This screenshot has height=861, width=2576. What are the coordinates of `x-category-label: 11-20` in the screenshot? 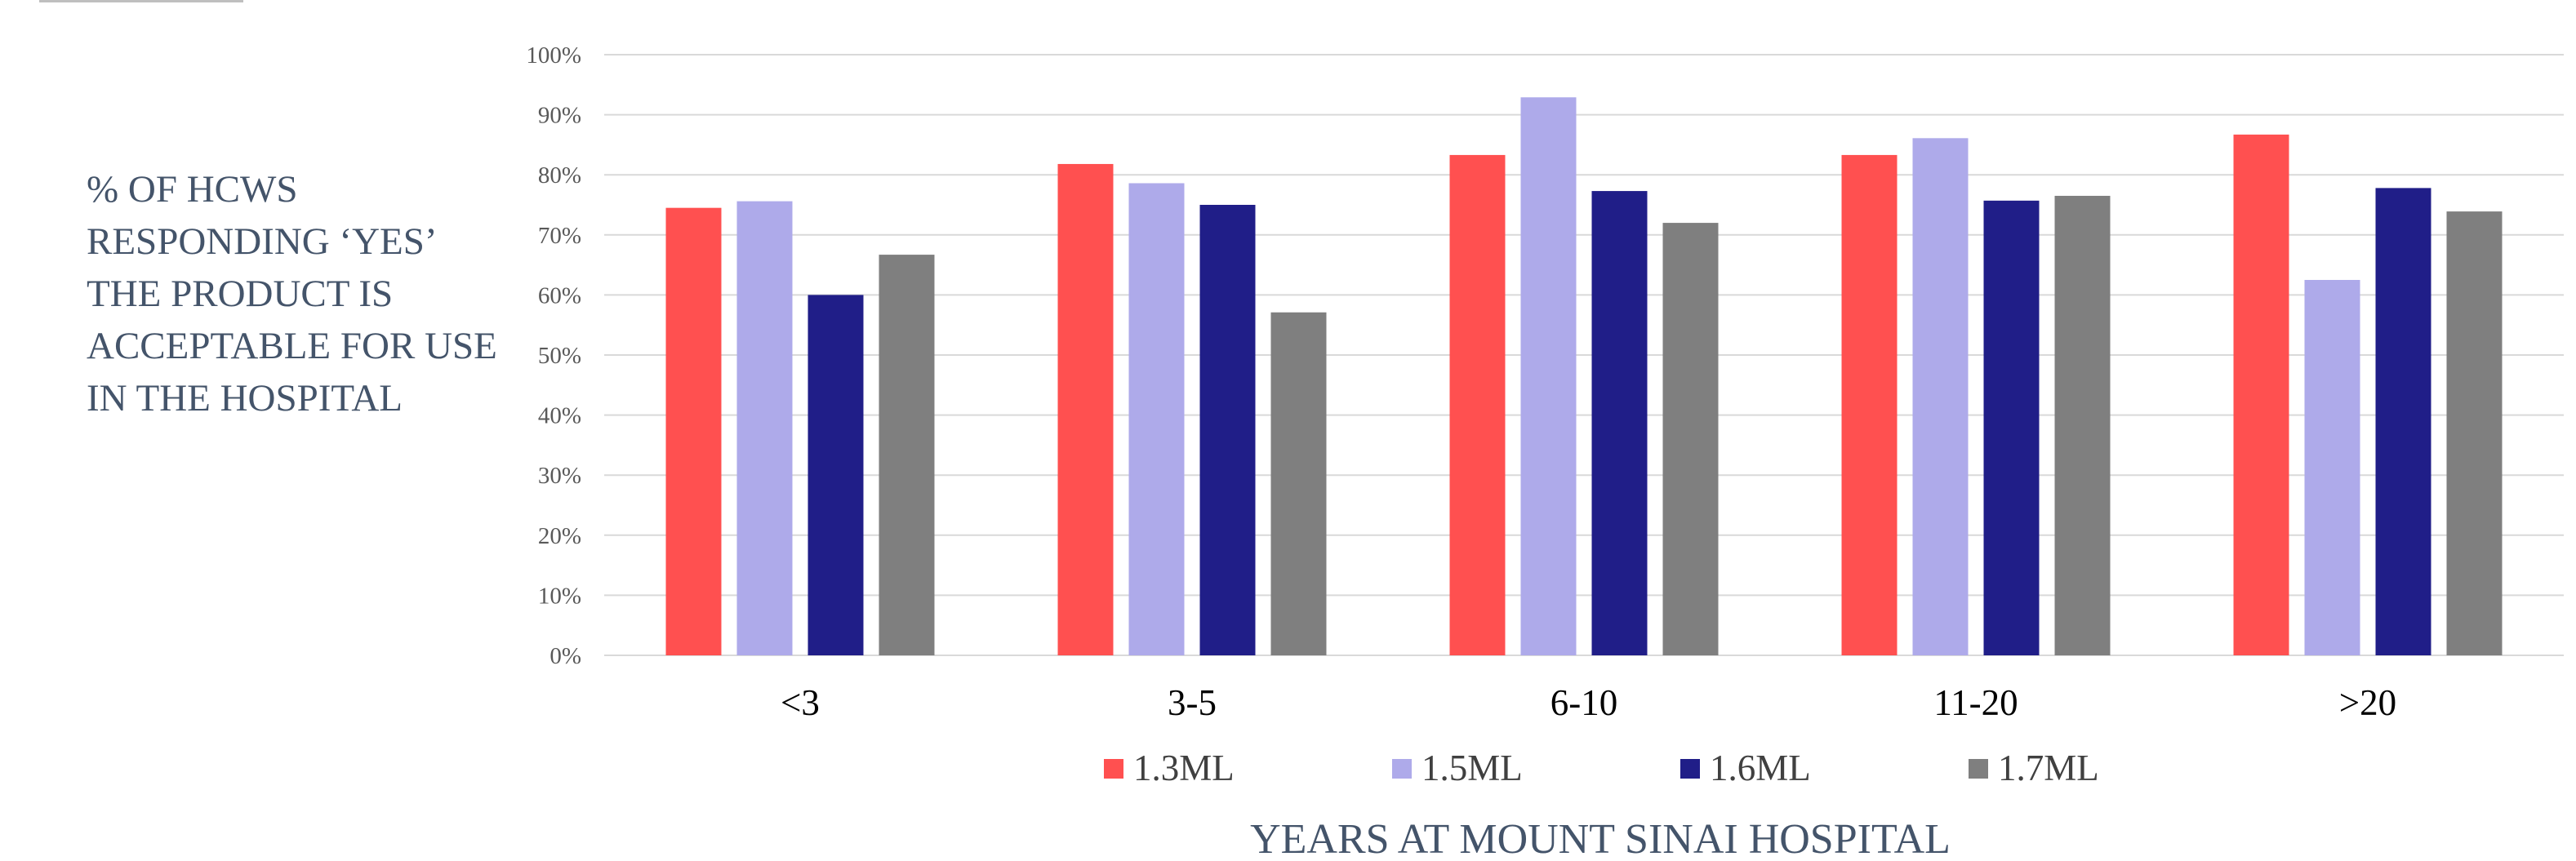 It's located at (1975, 702).